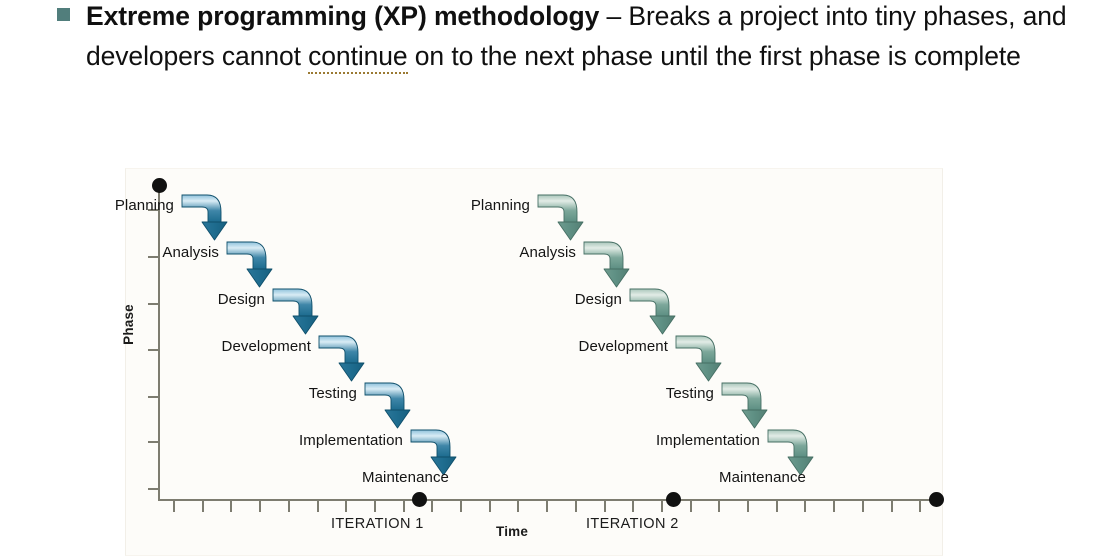 The image size is (1106, 560). What do you see at coordinates (512, 531) in the screenshot?
I see `x-axis-label: Time` at bounding box center [512, 531].